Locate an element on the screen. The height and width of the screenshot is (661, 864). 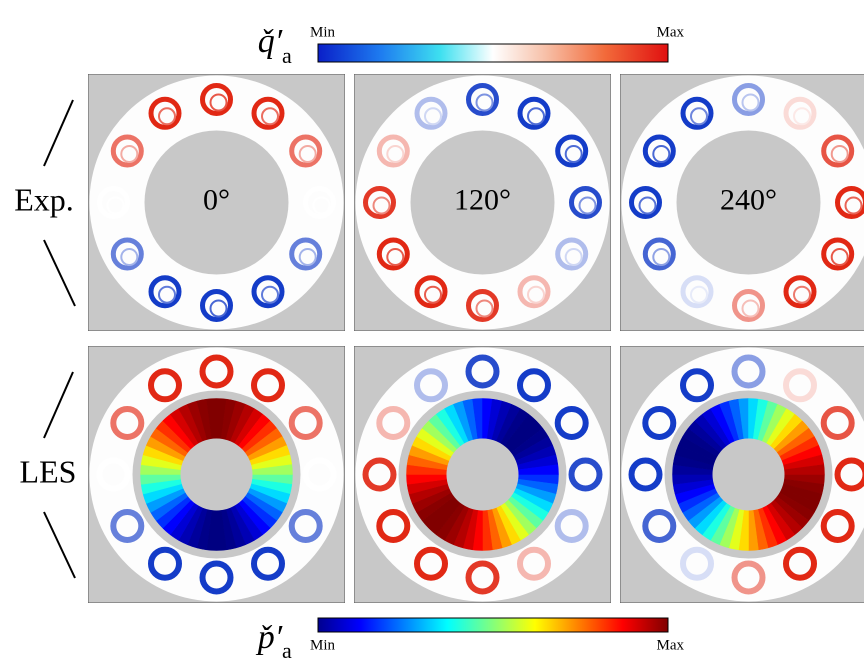
colorbar-symbol: q̌′ is located at coordinates (270, 41).